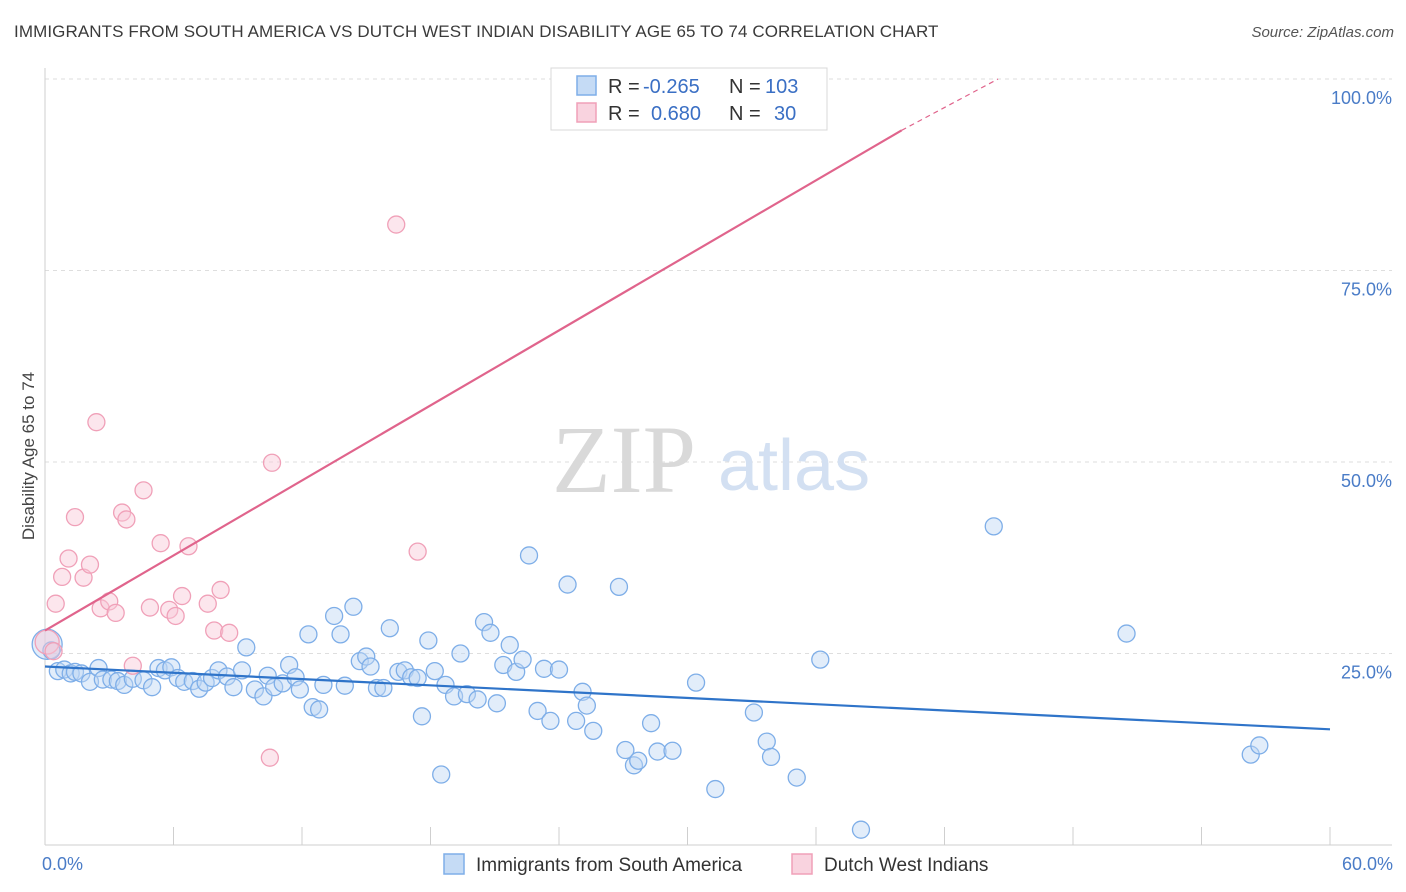  Describe the element at coordinates (62, 864) in the screenshot. I see `x-tick-label-0: 0.0%` at that location.